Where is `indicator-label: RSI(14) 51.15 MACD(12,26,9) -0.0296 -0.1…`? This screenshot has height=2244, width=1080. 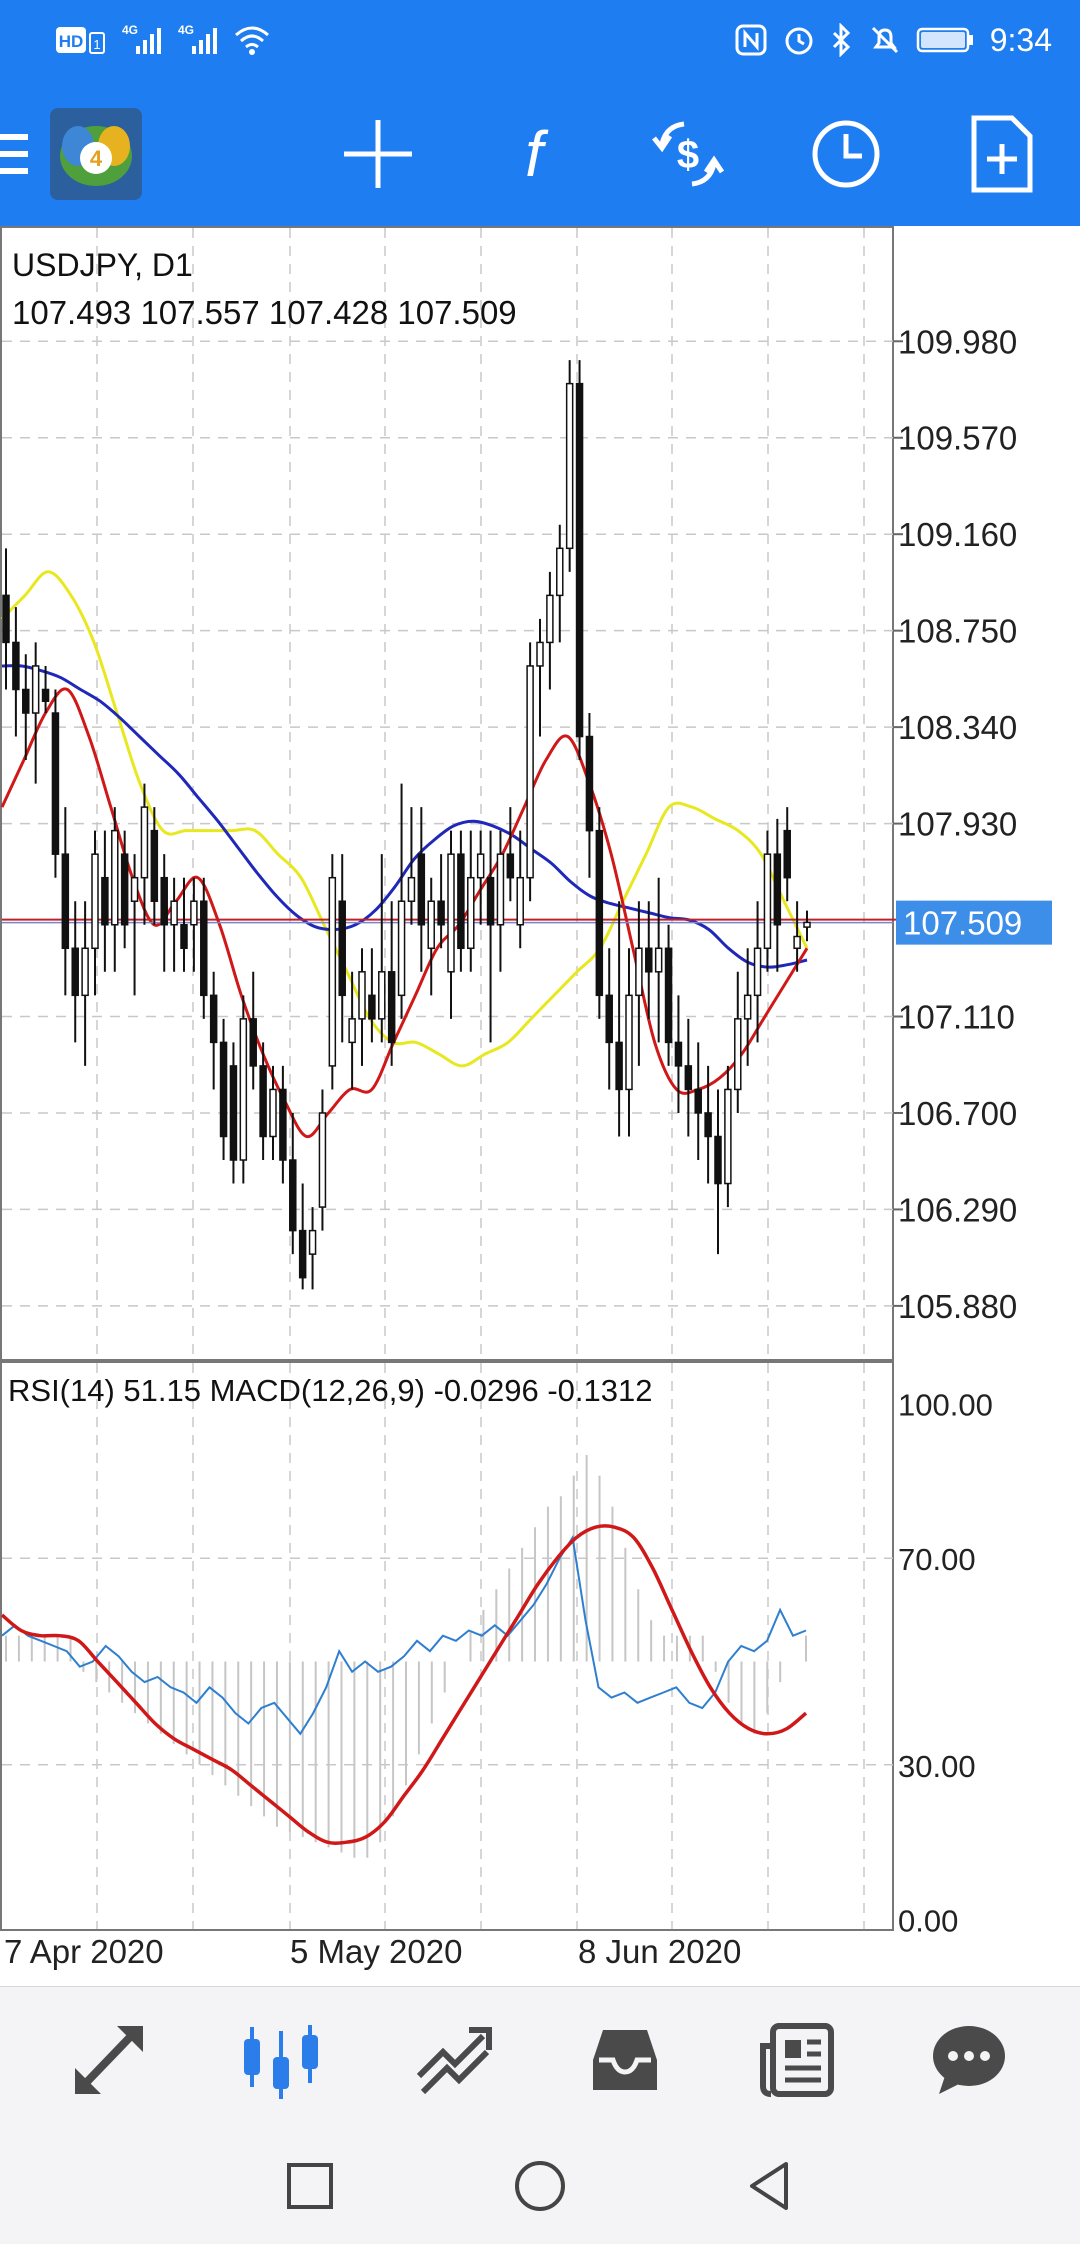
indicator-label: RSI(14) 51.15 MACD(12,26,9) -0.0296 -0.1… is located at coordinates (330, 1390).